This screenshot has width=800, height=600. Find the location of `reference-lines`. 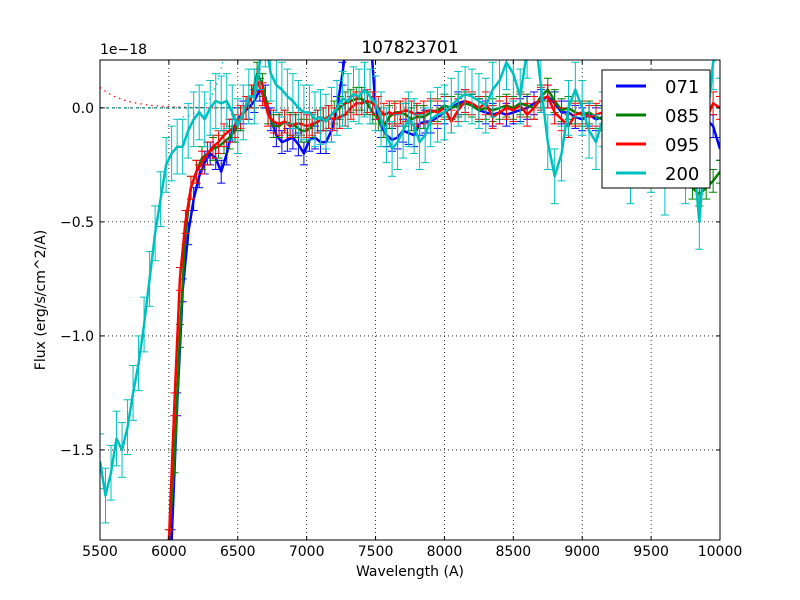

reference-lines is located at coordinates (183, 89).